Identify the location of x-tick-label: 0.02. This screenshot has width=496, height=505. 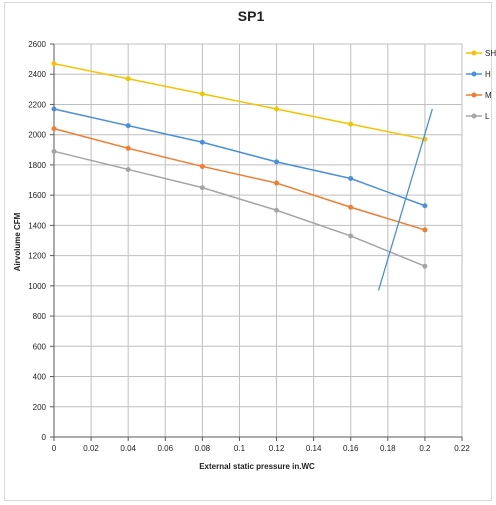
(91, 448).